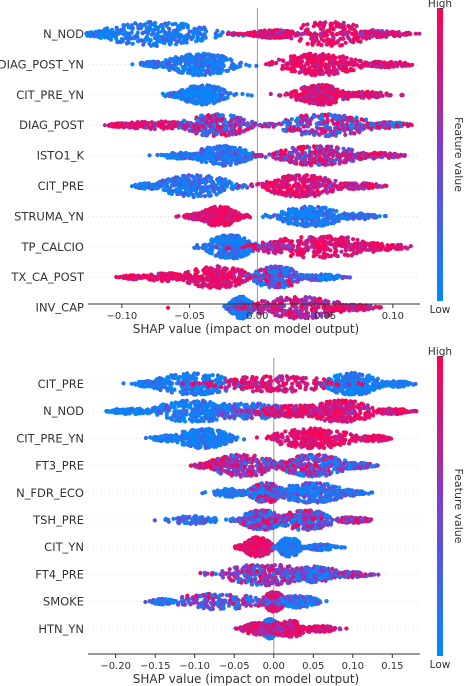 The image size is (474, 686). What do you see at coordinates (277, 155) in the screenshot?
I see `feature-points-isto1-k` at bounding box center [277, 155].